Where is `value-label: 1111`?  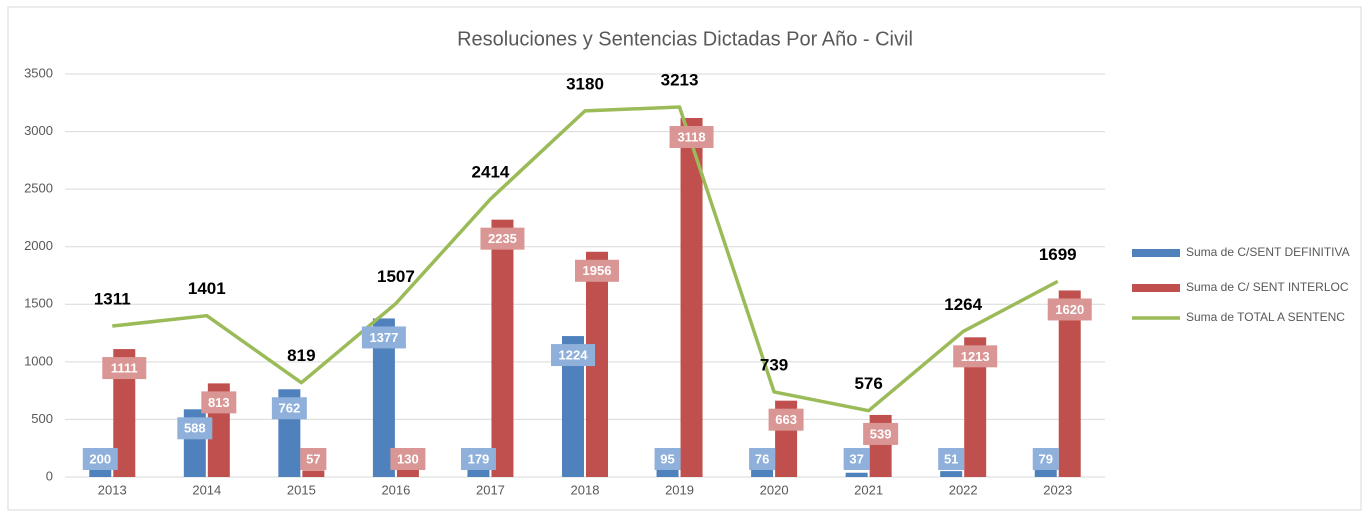 value-label: 1111 is located at coordinates (124, 368).